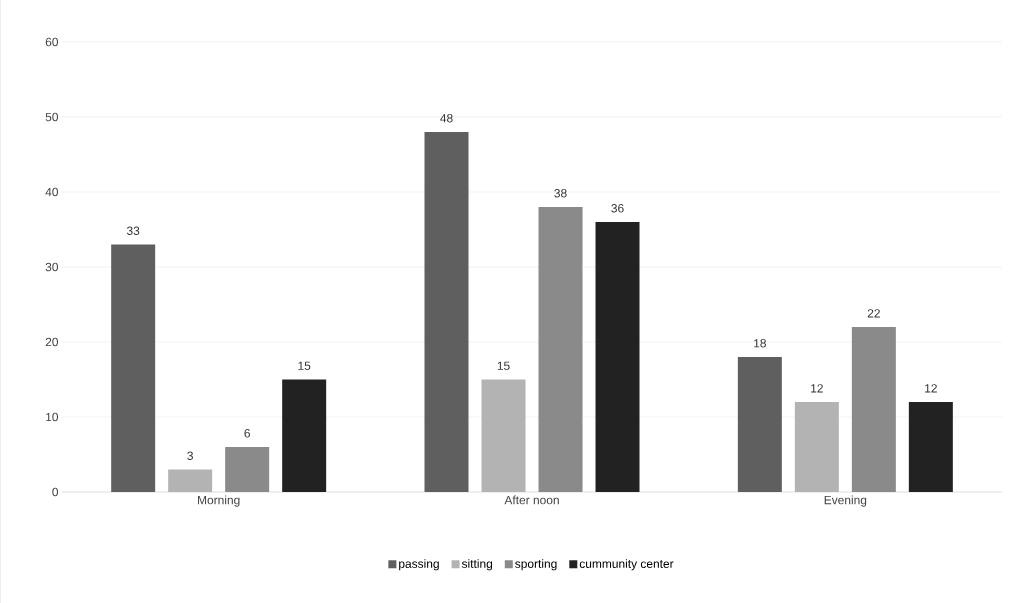 Image resolution: width=1029 pixels, height=603 pixels. Describe the element at coordinates (52, 267) in the screenshot. I see `y-tick-label: 30` at that location.